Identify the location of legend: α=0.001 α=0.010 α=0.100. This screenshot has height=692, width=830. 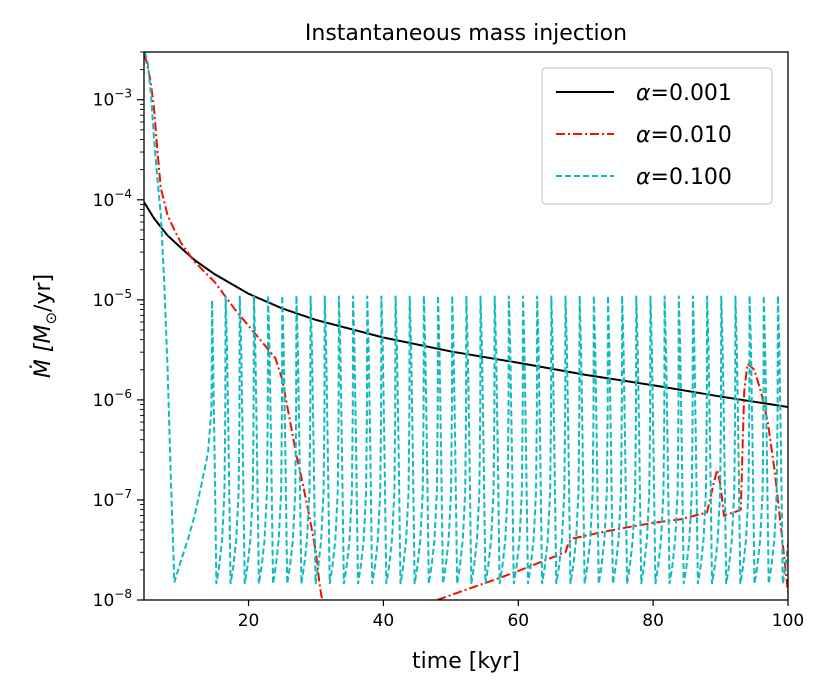
(657, 136).